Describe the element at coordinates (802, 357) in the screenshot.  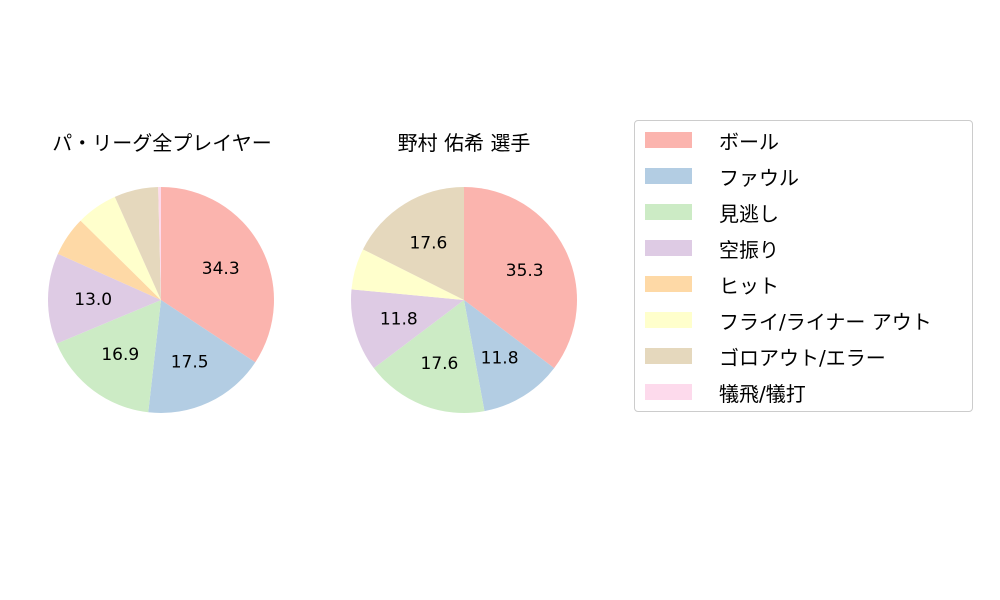
I see `legend-label: ゴロアウト/エラー` at that location.